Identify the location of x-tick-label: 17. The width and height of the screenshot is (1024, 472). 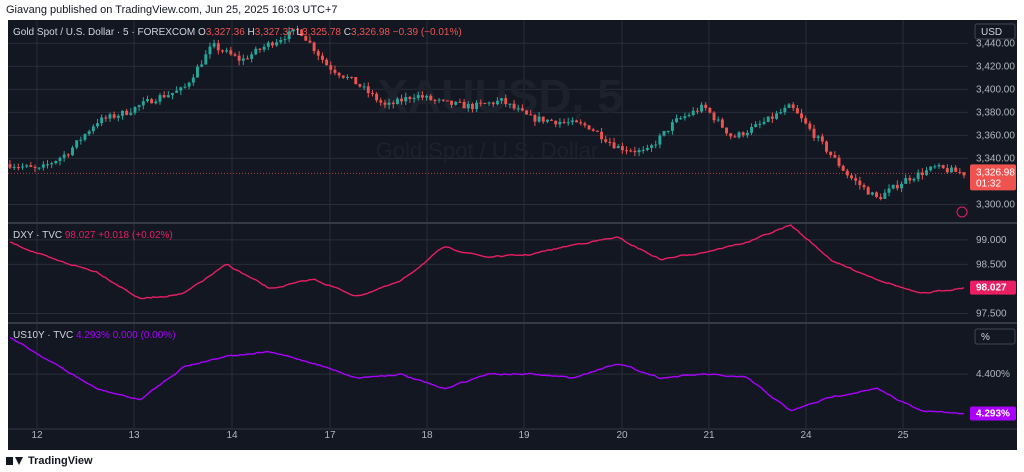
(330, 435).